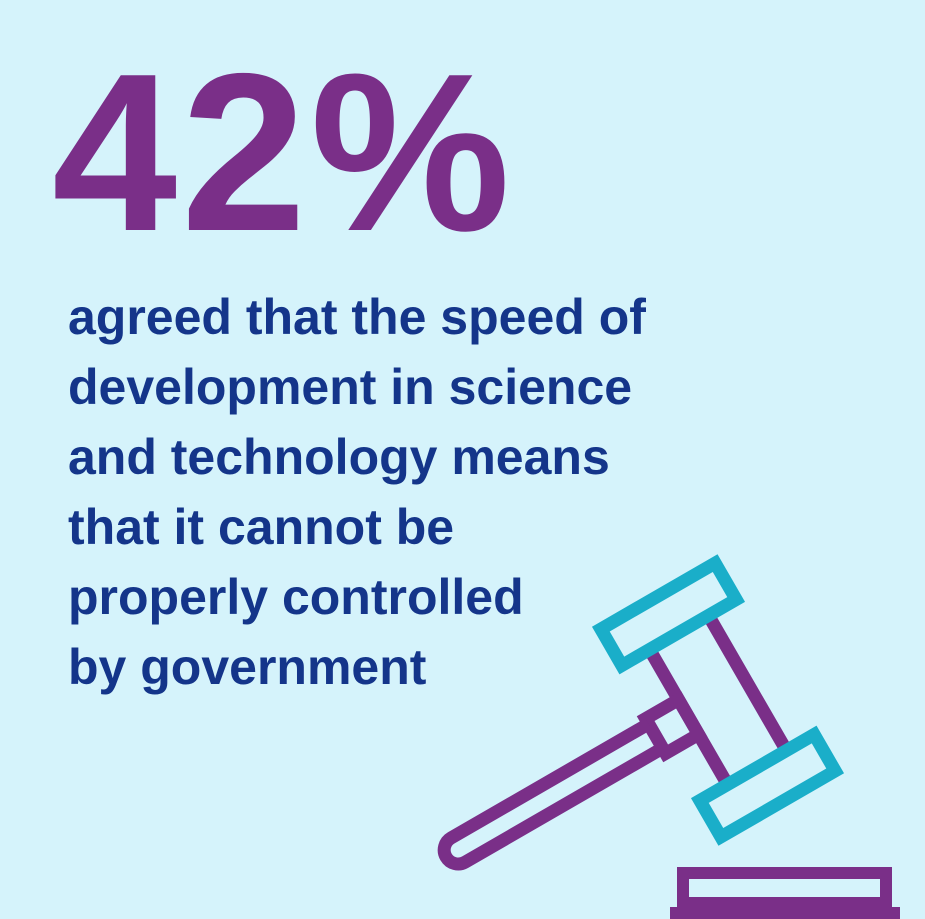  I want to click on caption-line: development in science, so click(350, 387).